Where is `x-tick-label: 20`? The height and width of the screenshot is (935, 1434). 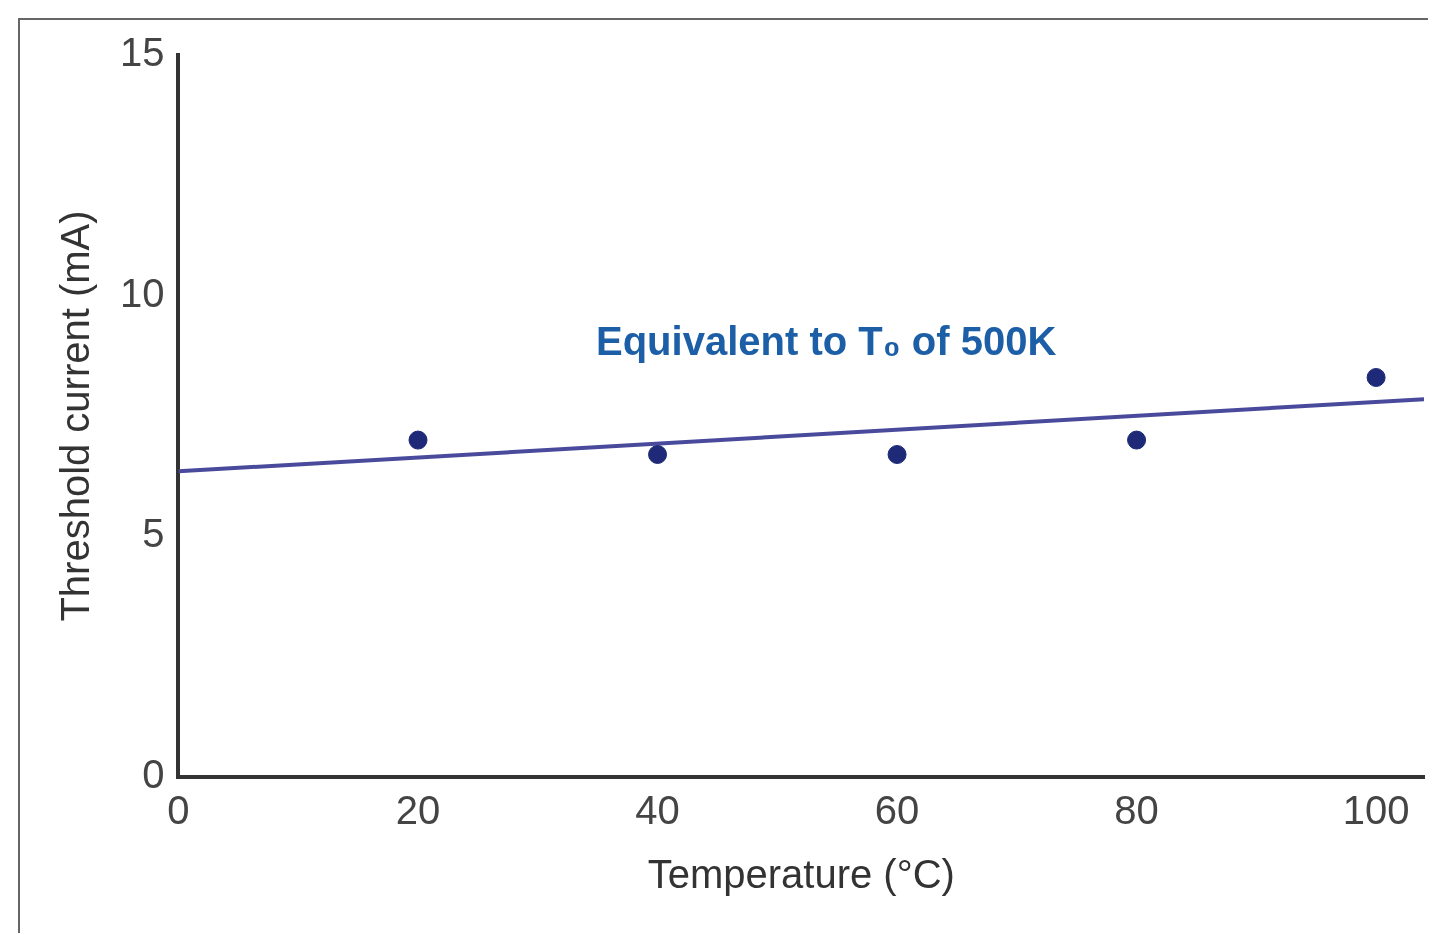
x-tick-label: 20 is located at coordinates (418, 810).